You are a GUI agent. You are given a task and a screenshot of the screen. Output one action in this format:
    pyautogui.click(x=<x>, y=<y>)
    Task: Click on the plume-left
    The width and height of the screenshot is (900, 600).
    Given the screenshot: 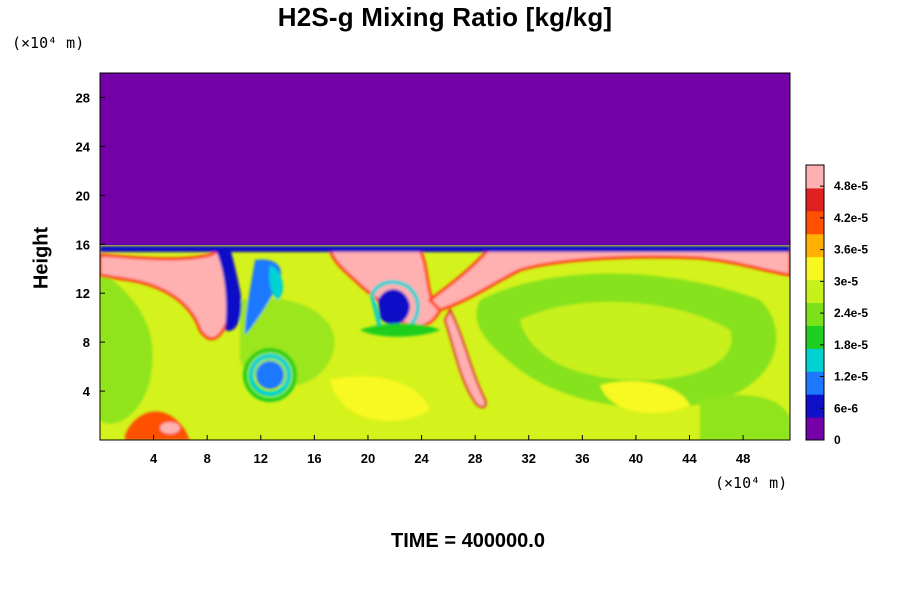 What is the action you would take?
    pyautogui.click(x=228, y=289)
    